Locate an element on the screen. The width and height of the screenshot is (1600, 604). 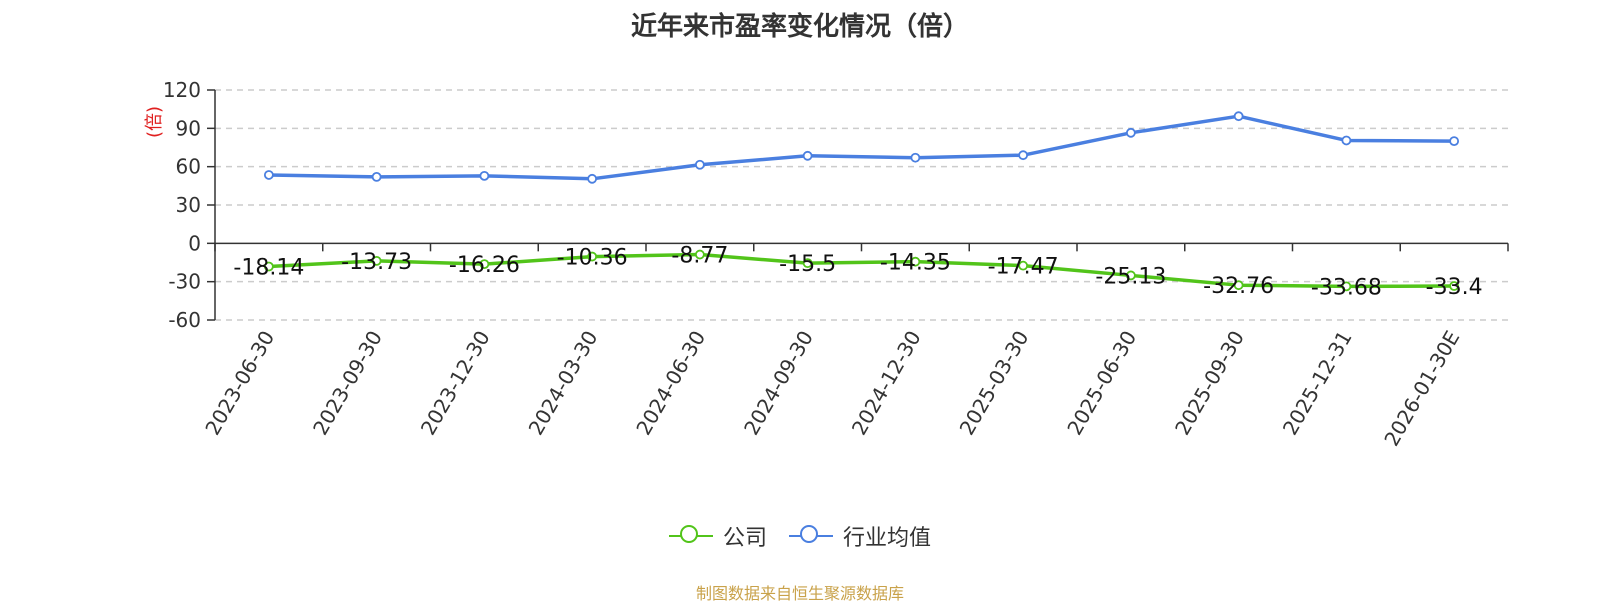
x-tick-label-0: 2023-06-30 is located at coordinates (239, 383).